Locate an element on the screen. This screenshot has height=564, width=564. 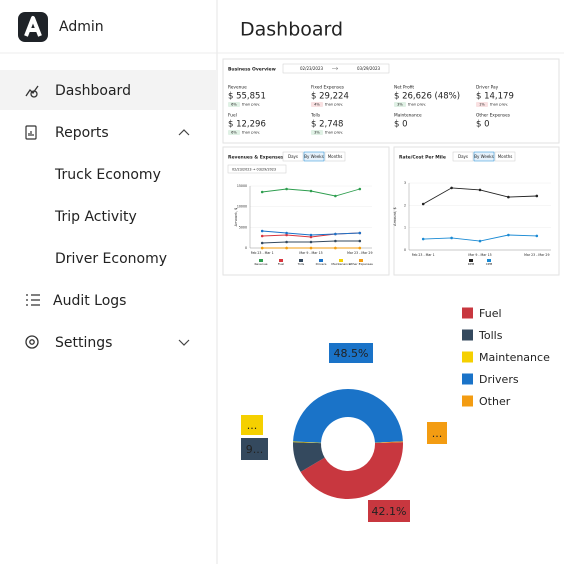
metric-value: $ 2,748 is located at coordinates (327, 125).